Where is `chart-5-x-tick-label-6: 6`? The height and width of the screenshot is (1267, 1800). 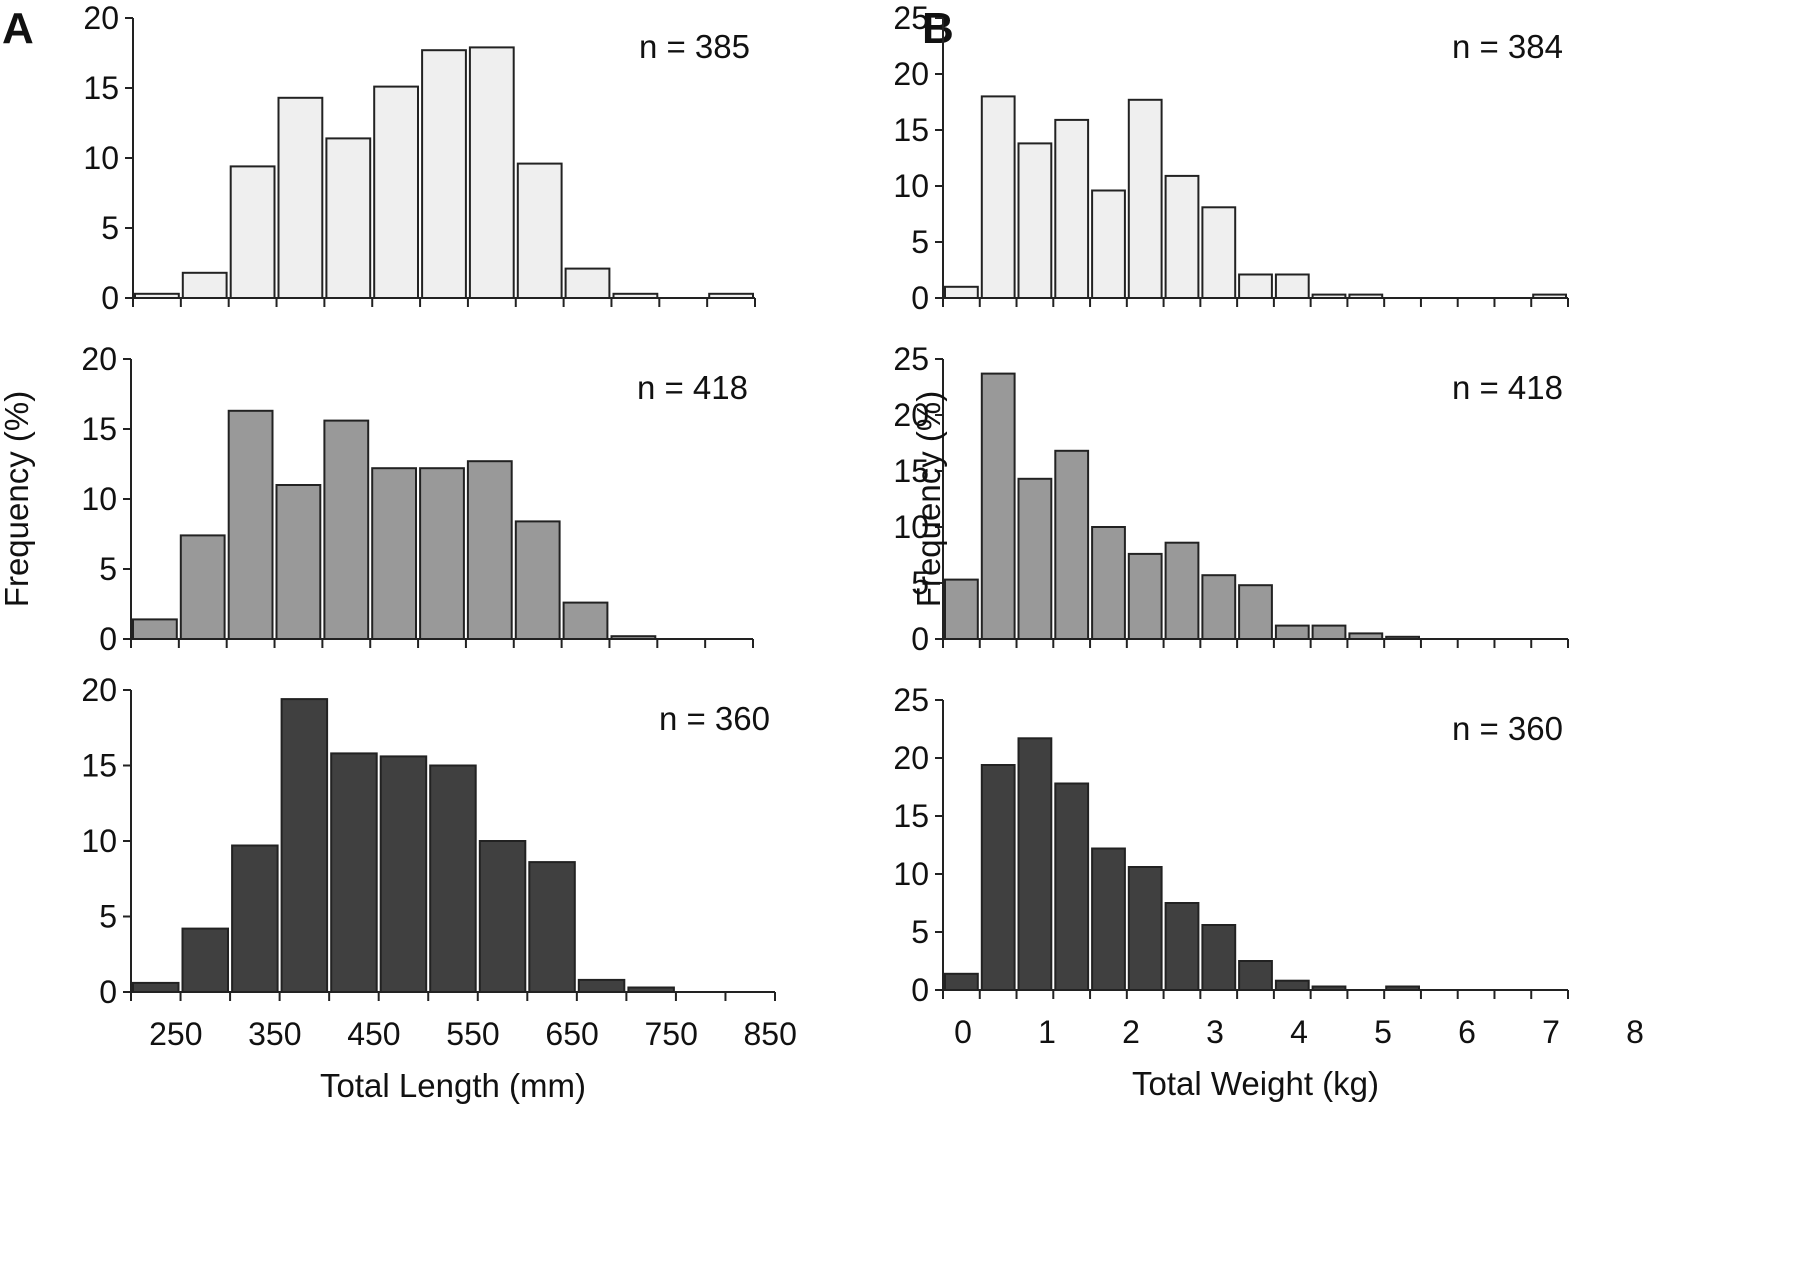 chart-5-x-tick-label-6: 6 is located at coordinates (1467, 1032).